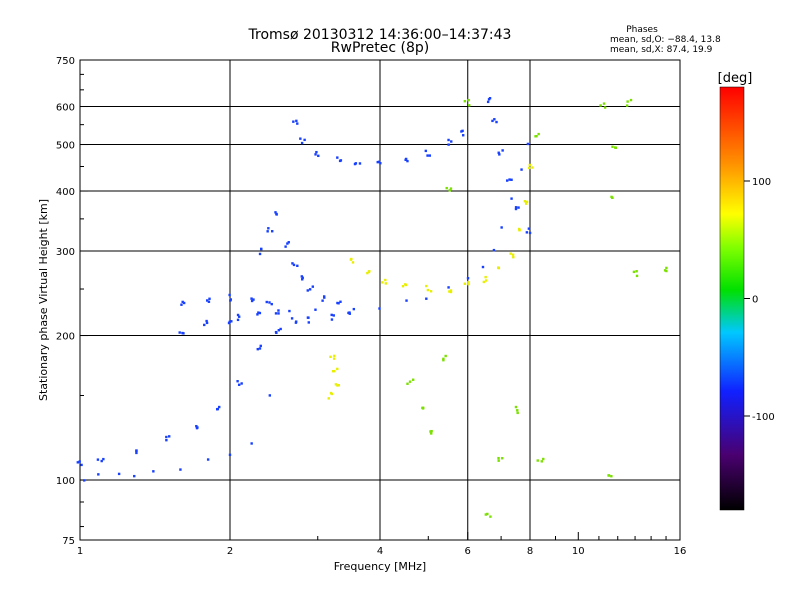 The width and height of the screenshot is (800, 600). What do you see at coordinates (468, 551) in the screenshot?
I see `x-tick-label: 6` at bounding box center [468, 551].